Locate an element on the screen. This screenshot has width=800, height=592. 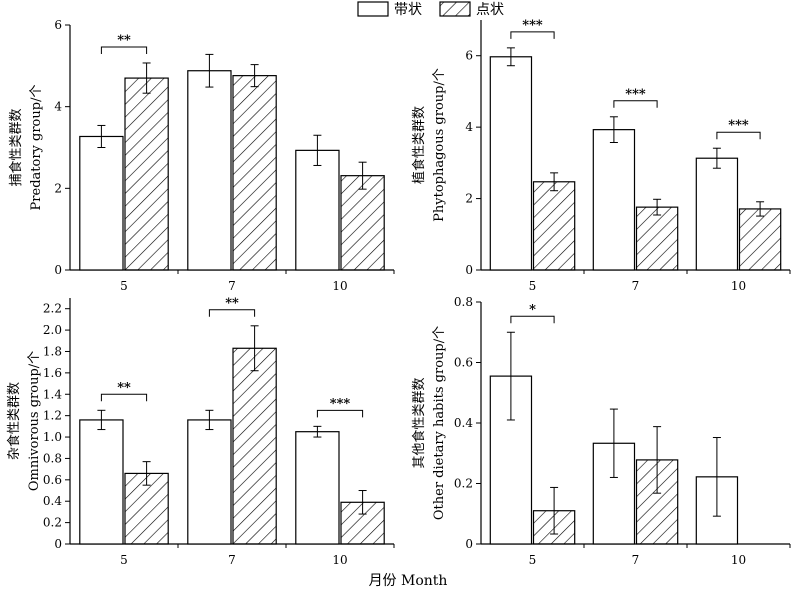
y-tick-label: 1.6 is located at coordinates (52, 373).